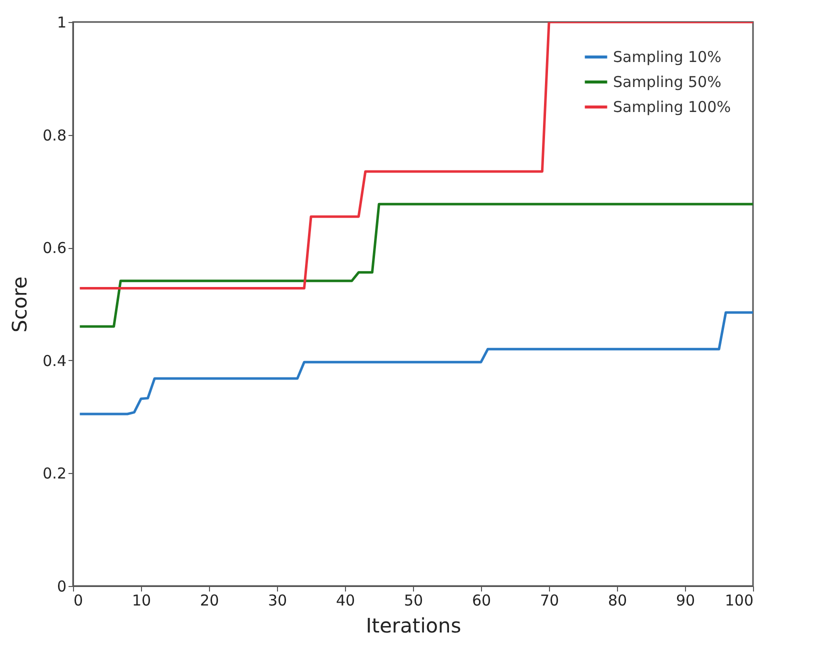 The image size is (815, 668). Describe the element at coordinates (414, 601) in the screenshot. I see `x-tick-label: 50` at that location.